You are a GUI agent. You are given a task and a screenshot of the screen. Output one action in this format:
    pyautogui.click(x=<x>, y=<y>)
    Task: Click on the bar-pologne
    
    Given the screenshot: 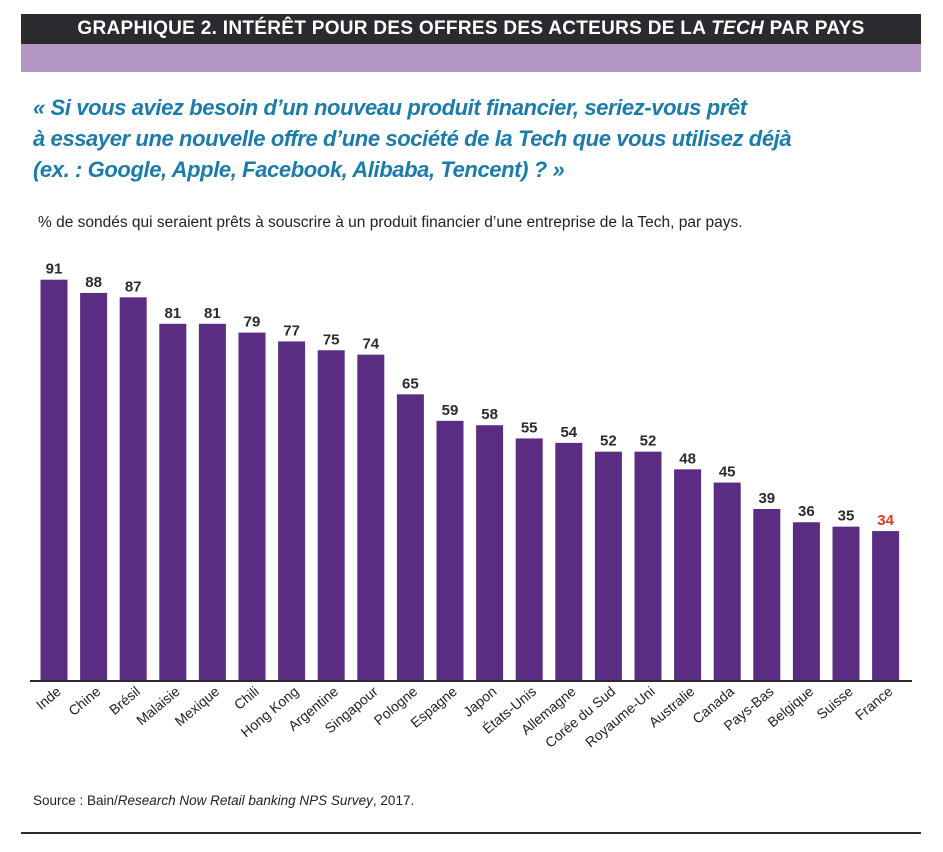 What is the action you would take?
    pyautogui.click(x=410, y=537)
    